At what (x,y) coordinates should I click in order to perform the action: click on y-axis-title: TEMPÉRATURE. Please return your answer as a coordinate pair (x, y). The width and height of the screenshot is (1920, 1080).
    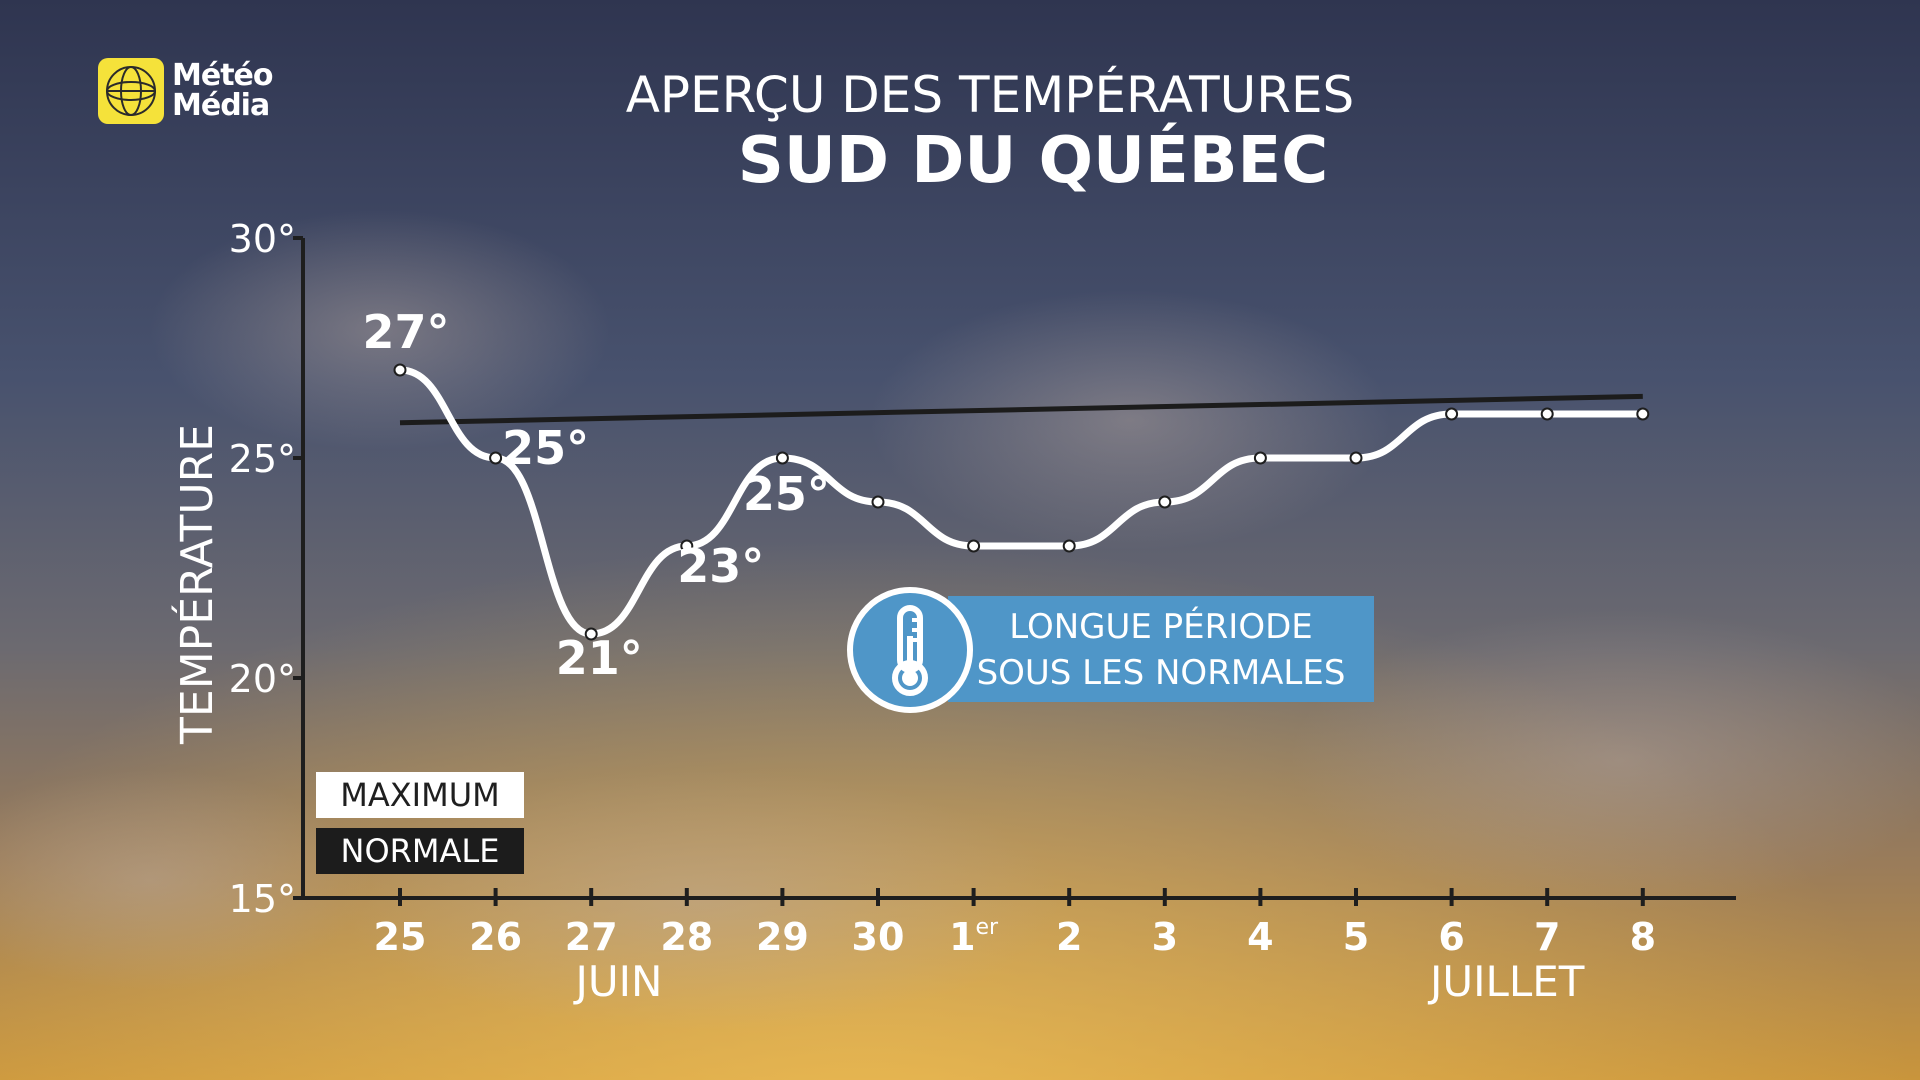
    Looking at the image, I should click on (196, 584).